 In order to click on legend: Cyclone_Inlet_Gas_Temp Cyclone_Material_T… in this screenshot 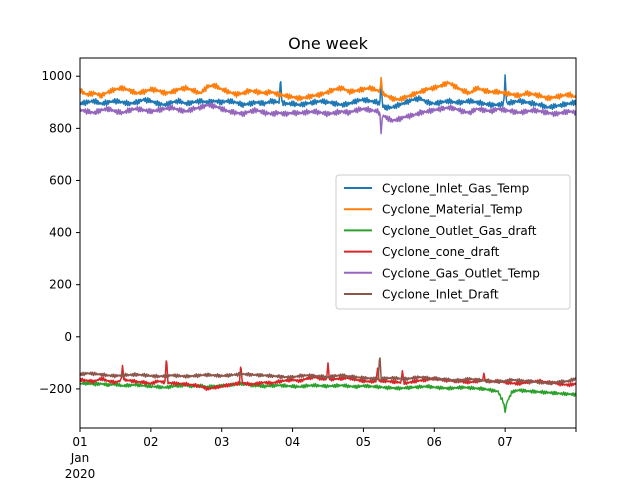, I will do `click(453, 242)`.